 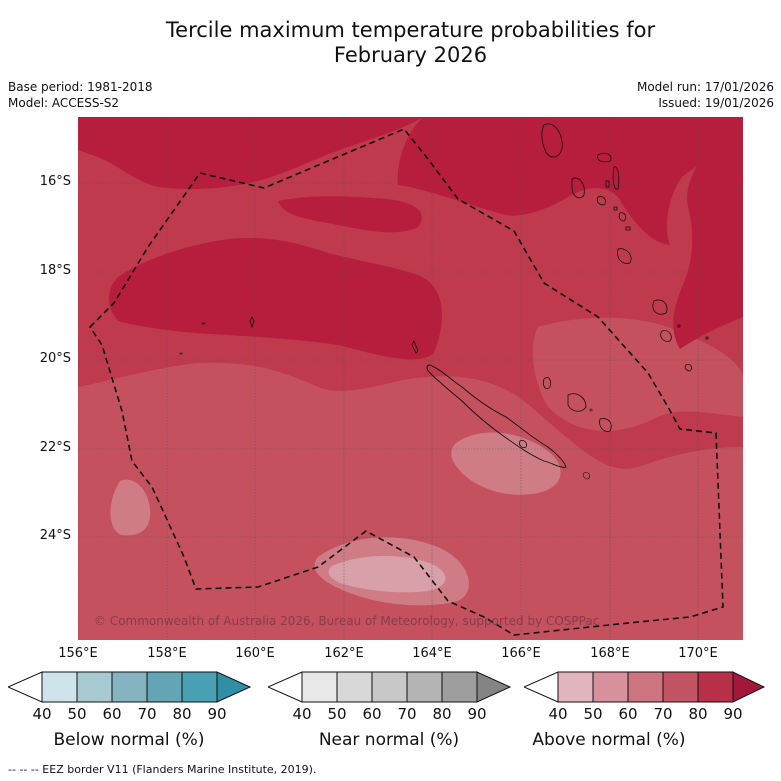 I want to click on lon-label-160e: 160°E, so click(x=255, y=653).